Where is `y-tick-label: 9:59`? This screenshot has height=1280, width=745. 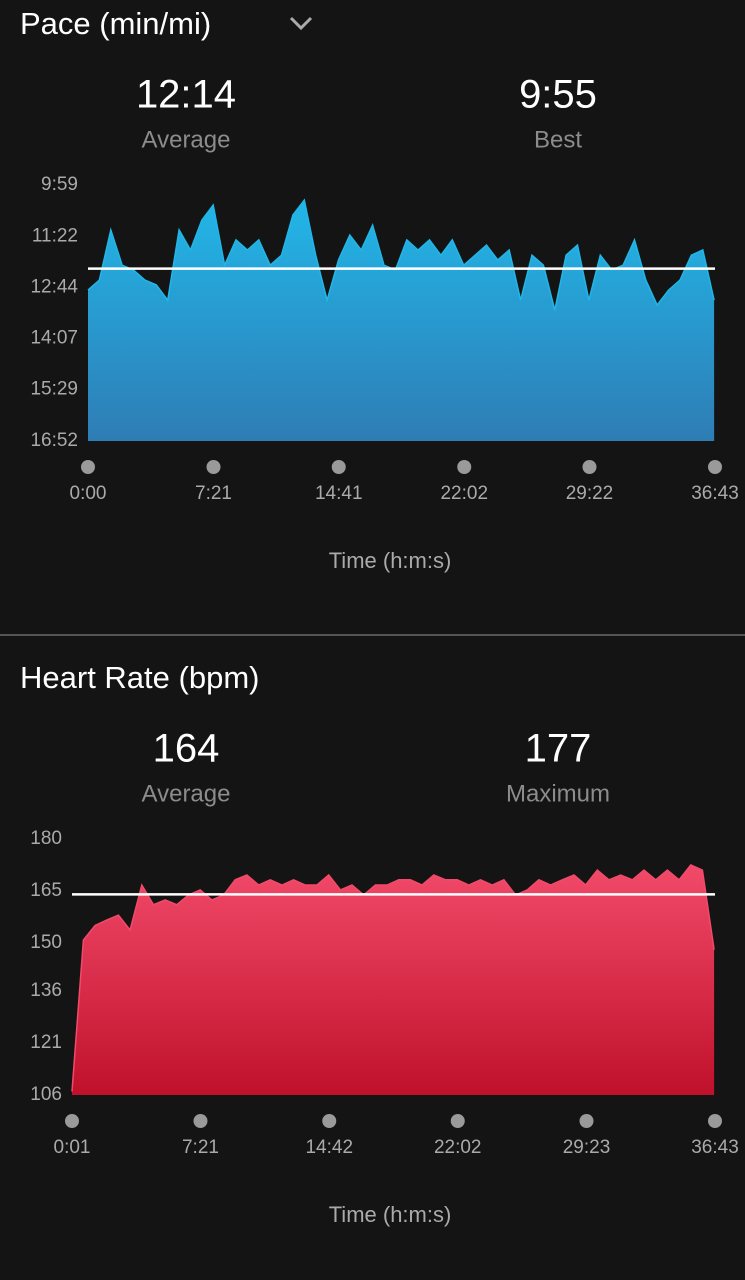 y-tick-label: 9:59 is located at coordinates (59, 184).